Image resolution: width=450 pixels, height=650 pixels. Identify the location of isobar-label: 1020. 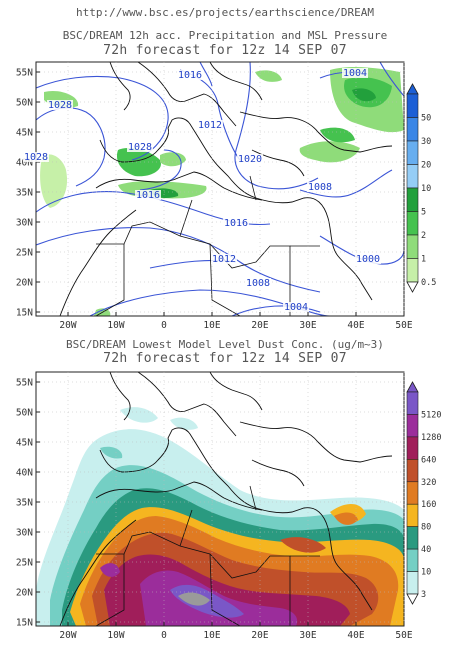
(250, 159).